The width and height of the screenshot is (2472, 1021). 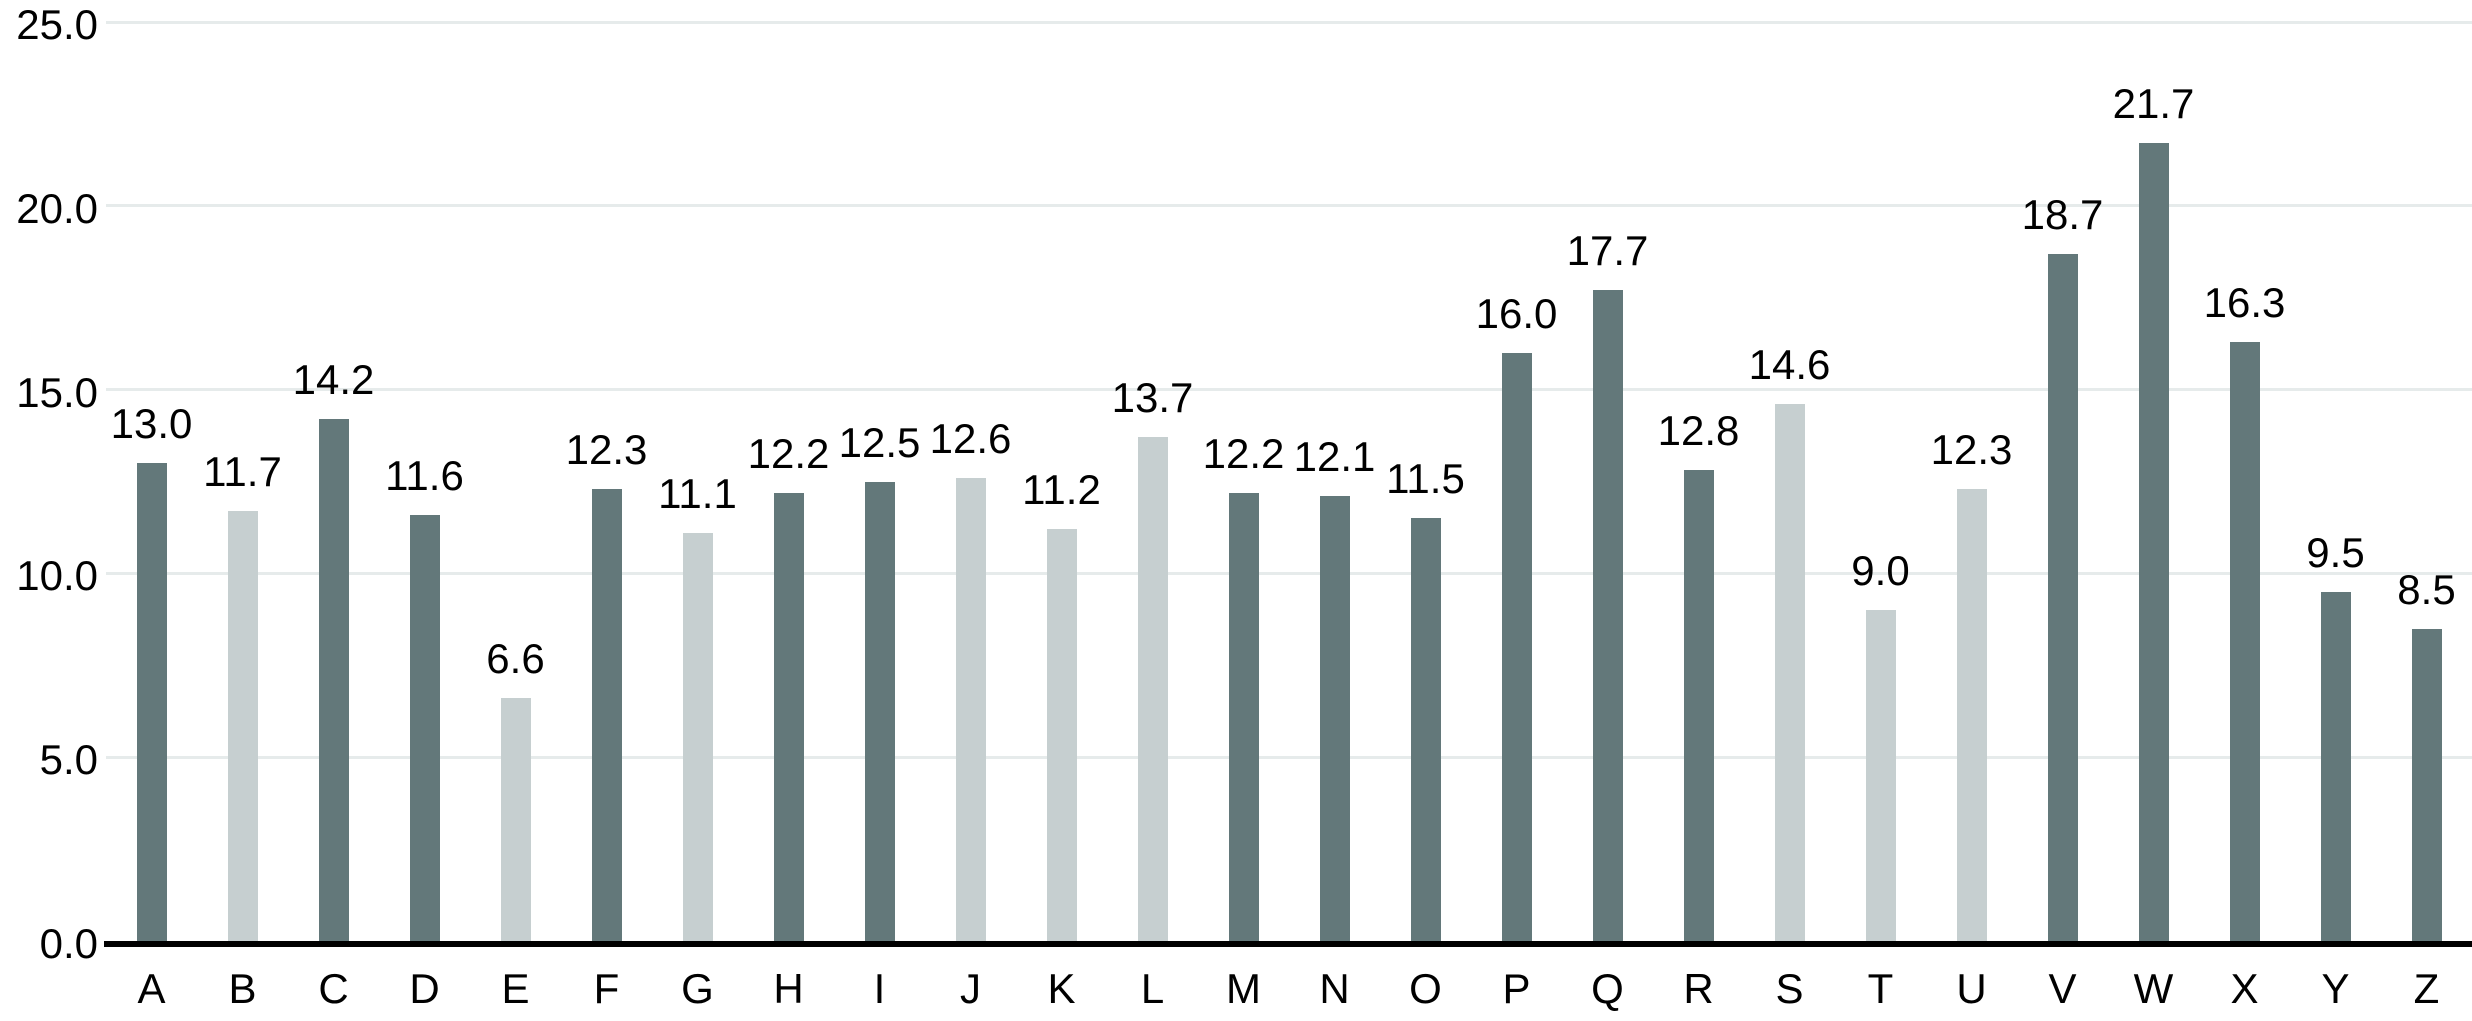 What do you see at coordinates (1288, 944) in the screenshot?
I see `x-axis-line` at bounding box center [1288, 944].